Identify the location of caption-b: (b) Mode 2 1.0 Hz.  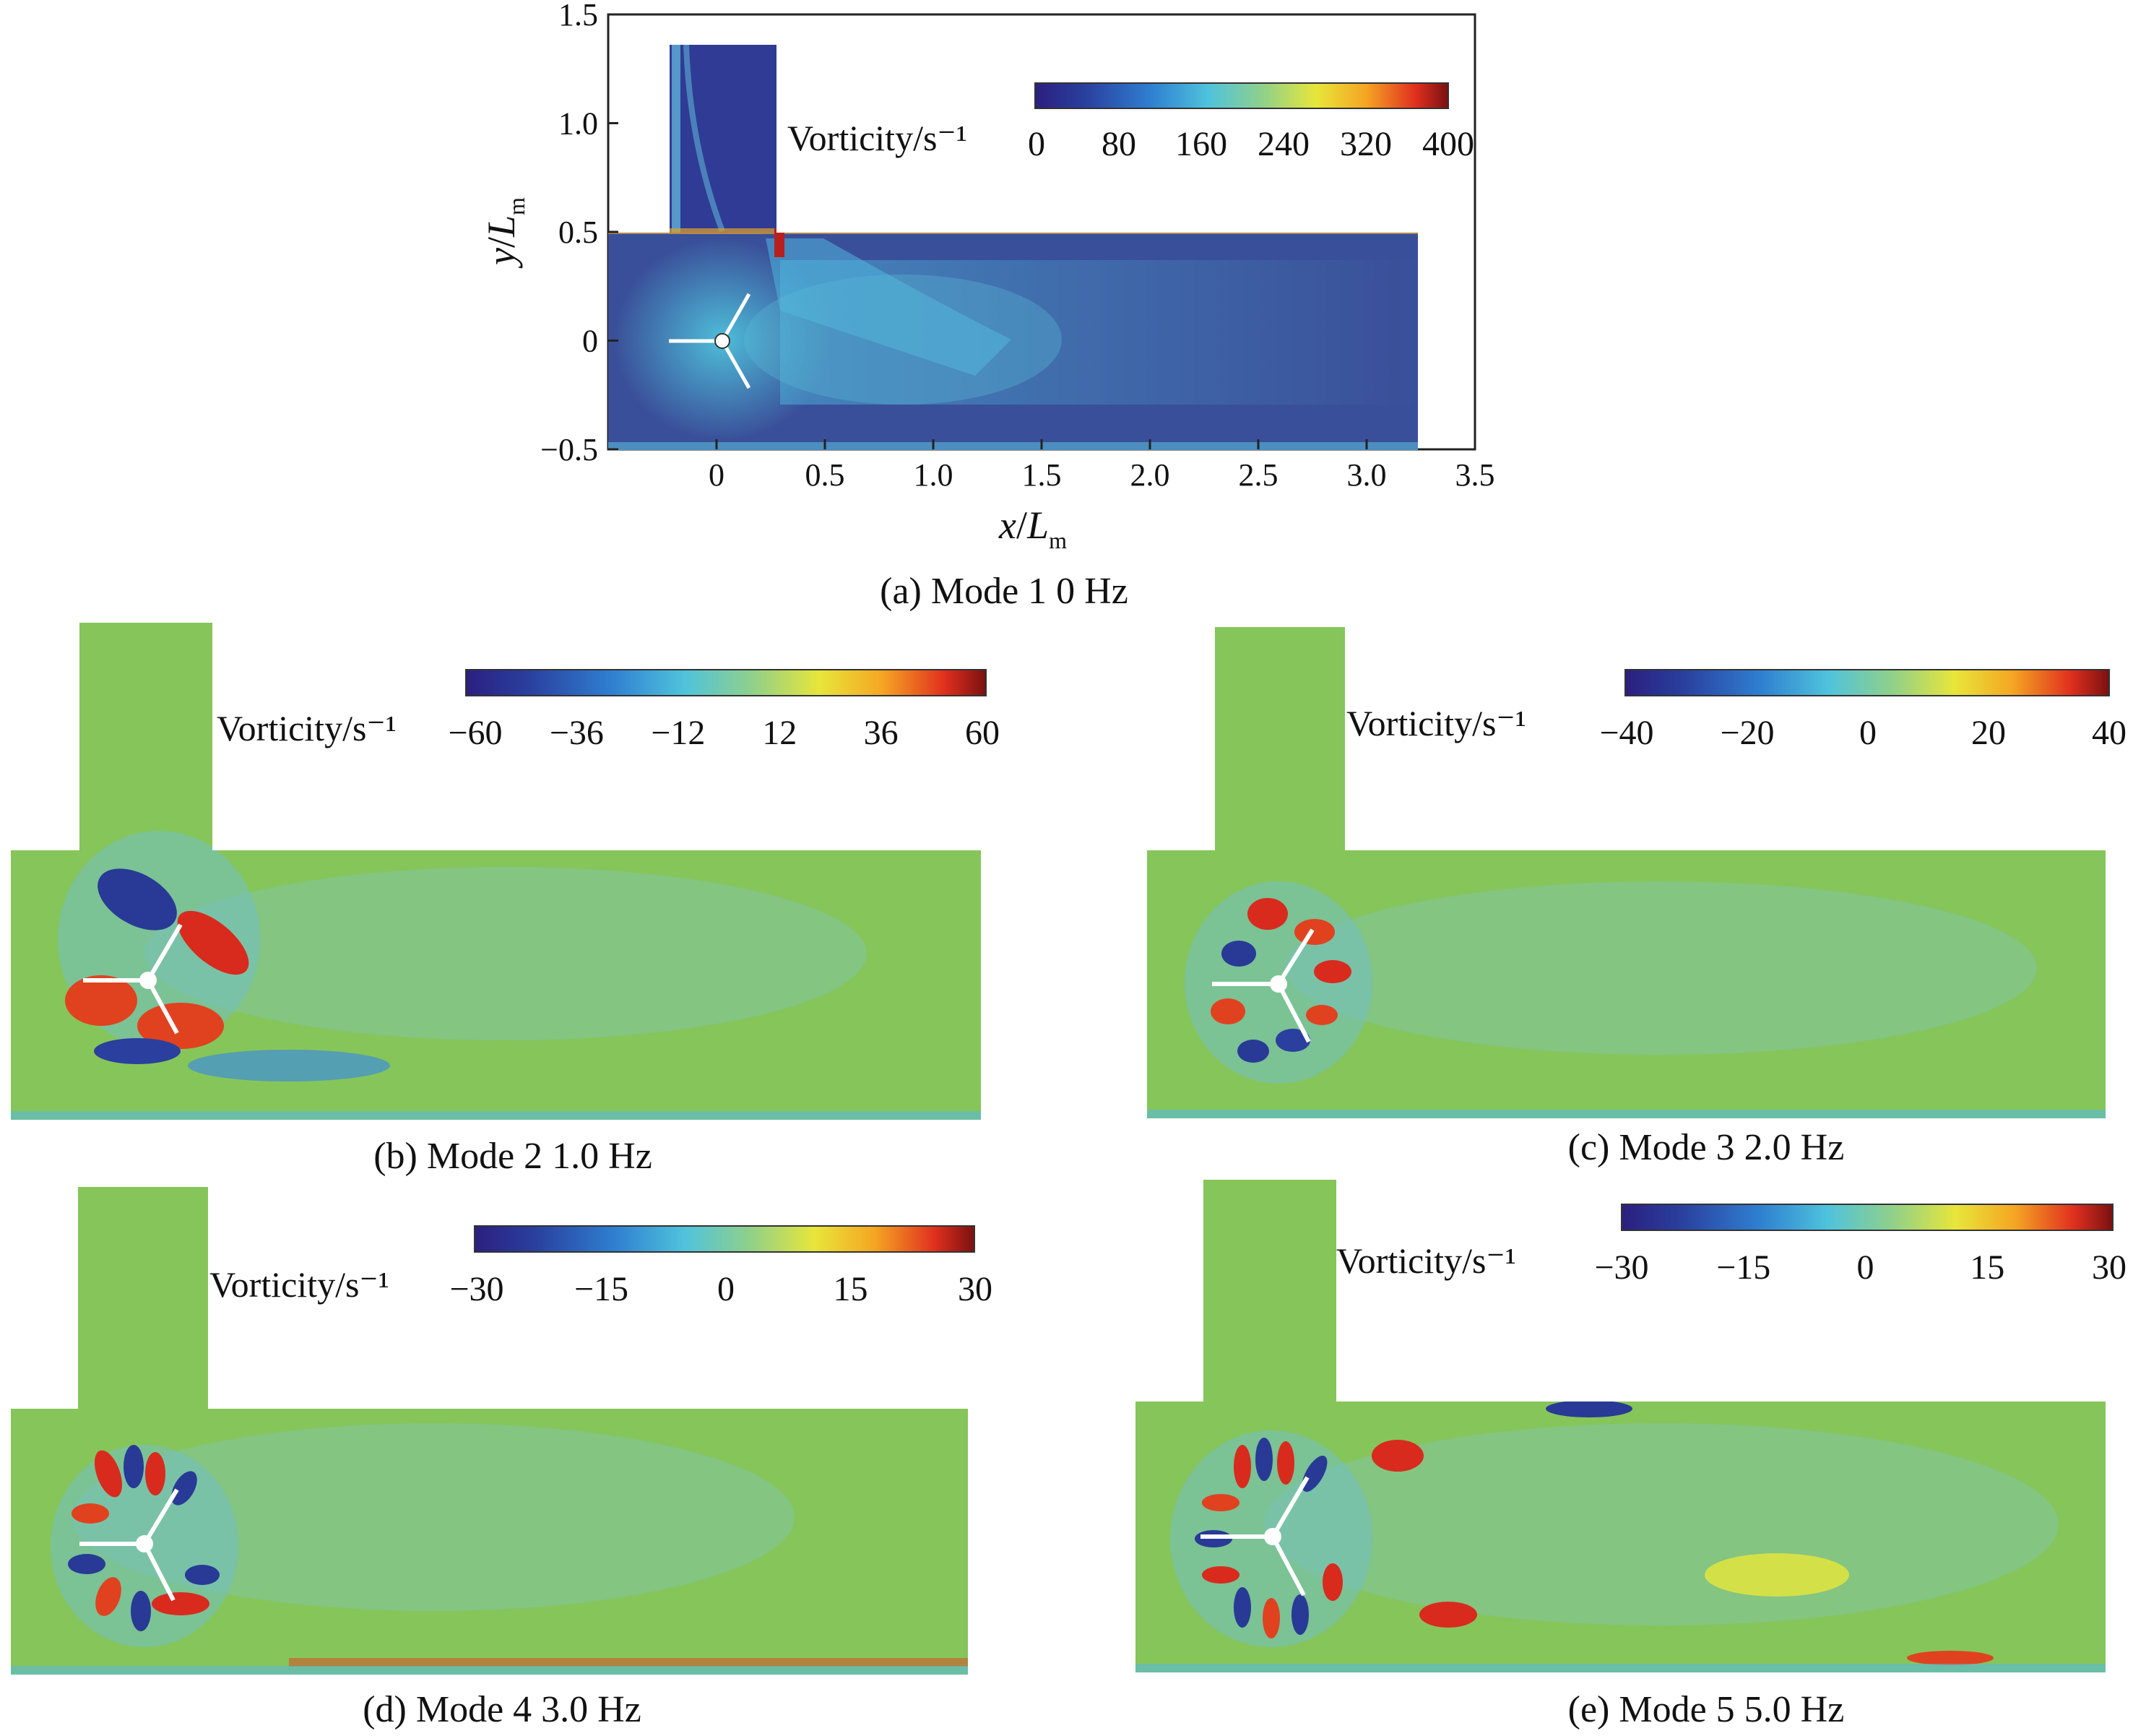
(512, 1156).